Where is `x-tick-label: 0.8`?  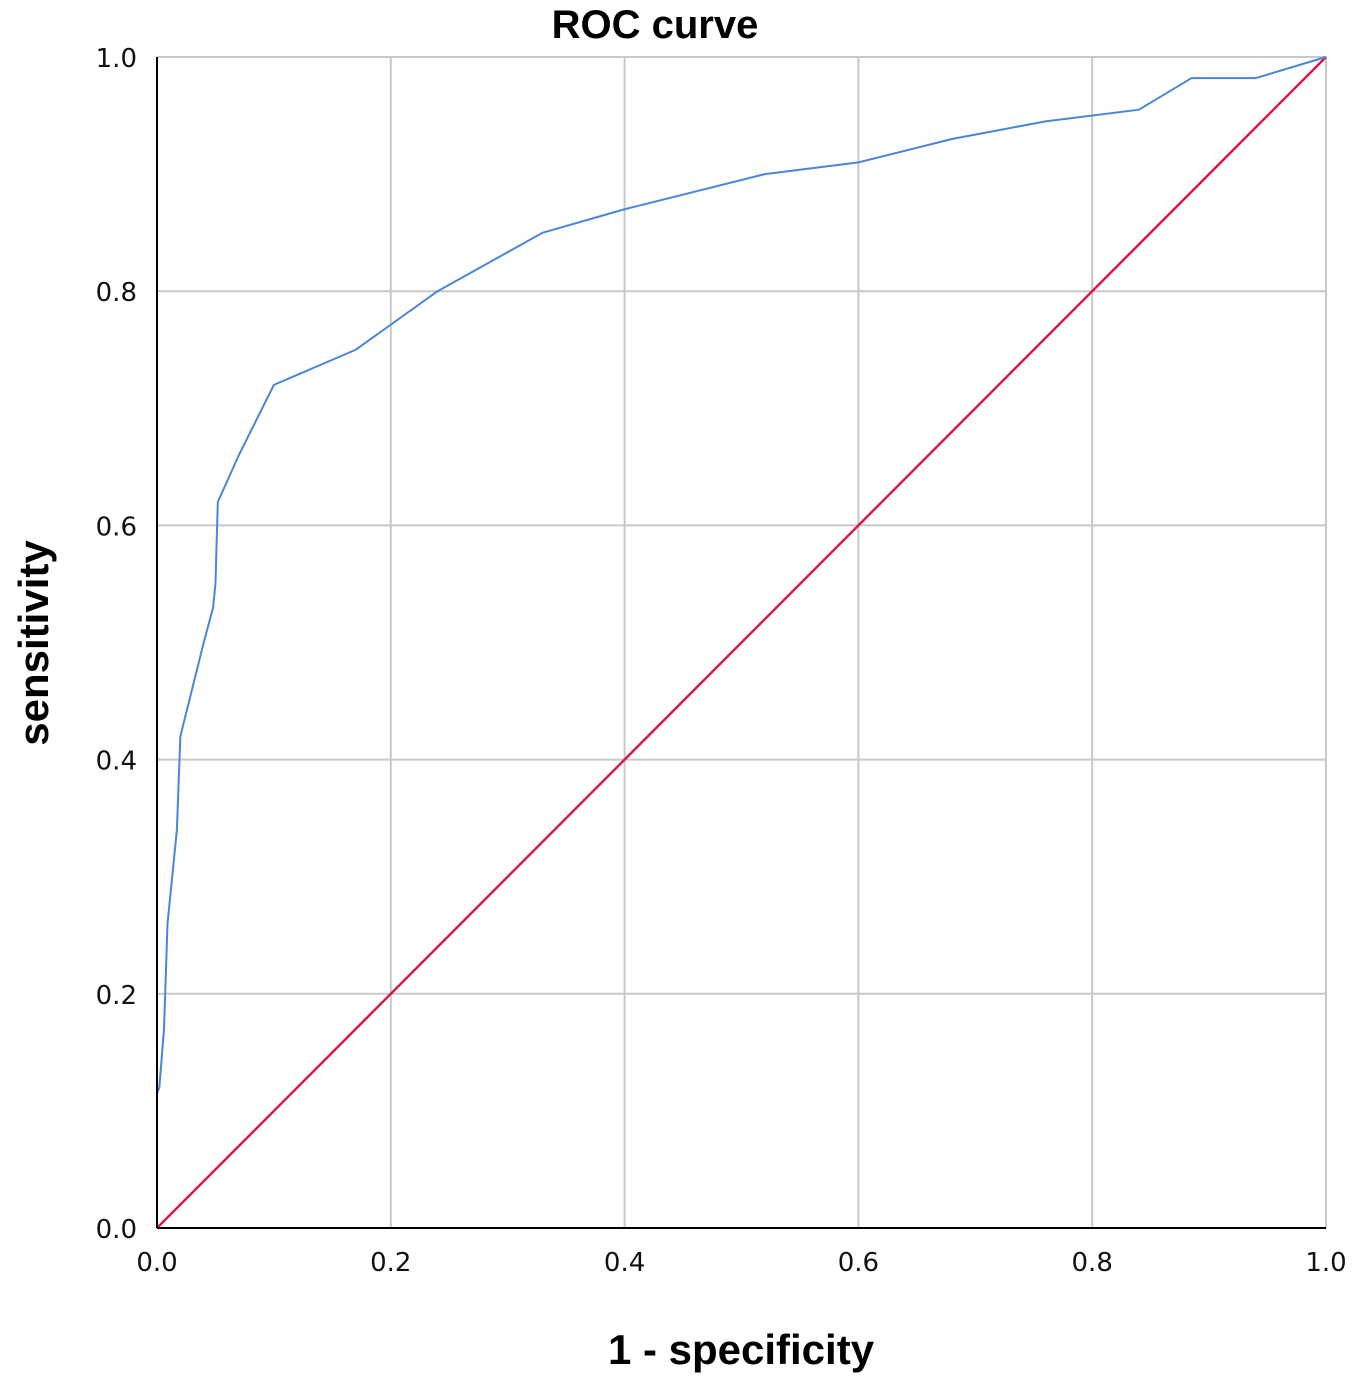
x-tick-label: 0.8 is located at coordinates (1092, 1263).